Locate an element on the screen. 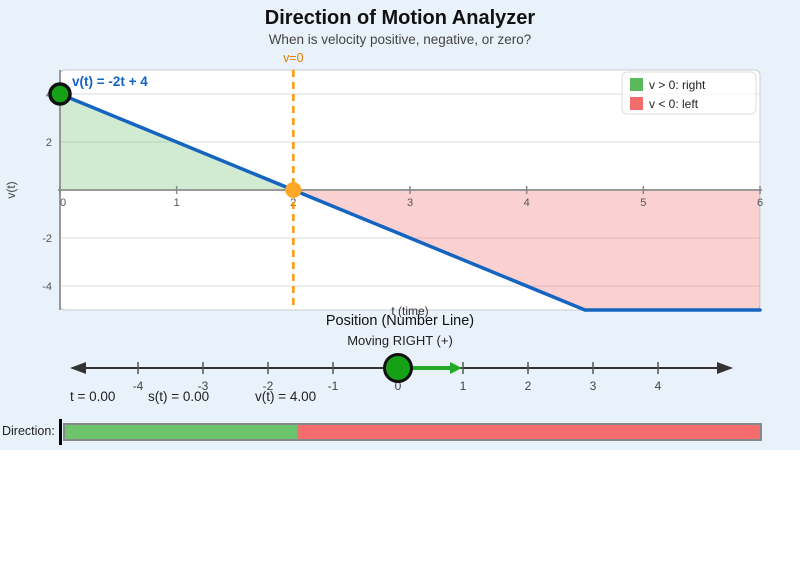  number-line-tick-label: -3 is located at coordinates (203, 386).